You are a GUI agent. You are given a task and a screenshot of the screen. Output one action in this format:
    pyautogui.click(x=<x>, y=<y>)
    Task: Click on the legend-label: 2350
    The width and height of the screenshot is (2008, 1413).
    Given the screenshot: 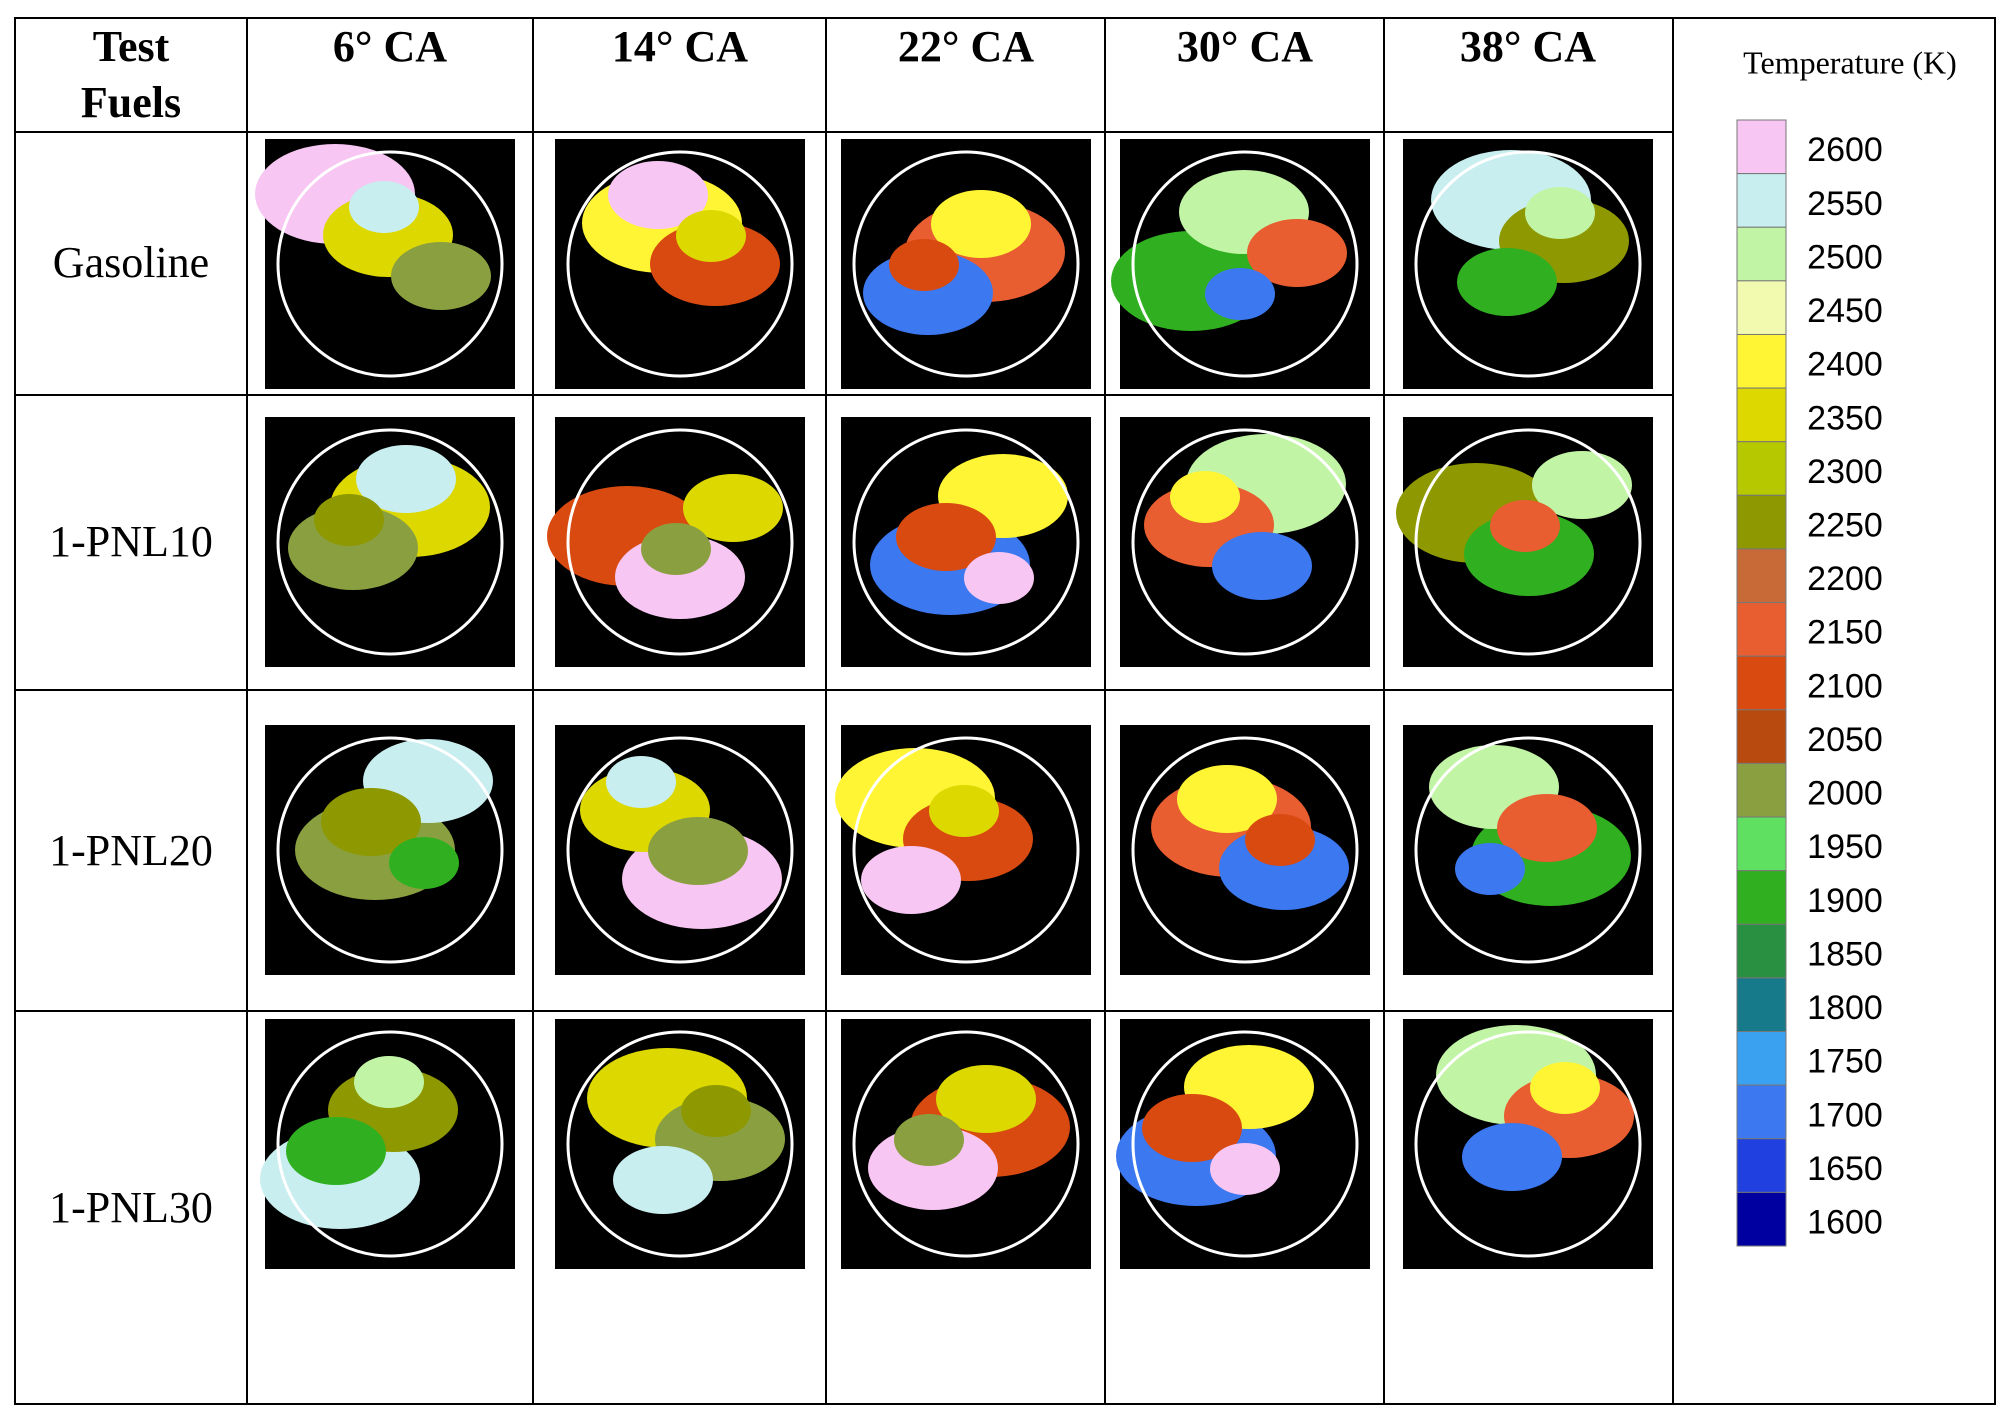 What is the action you would take?
    pyautogui.click(x=1845, y=418)
    